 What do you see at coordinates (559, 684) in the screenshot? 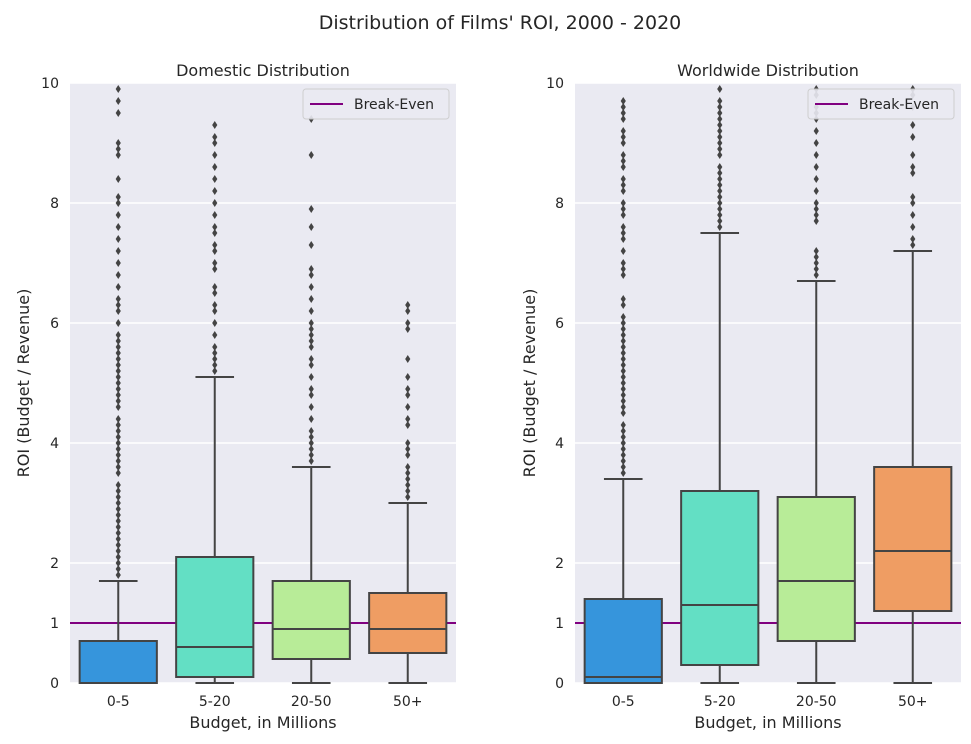
I see `y-tick-label: 0` at bounding box center [559, 684].